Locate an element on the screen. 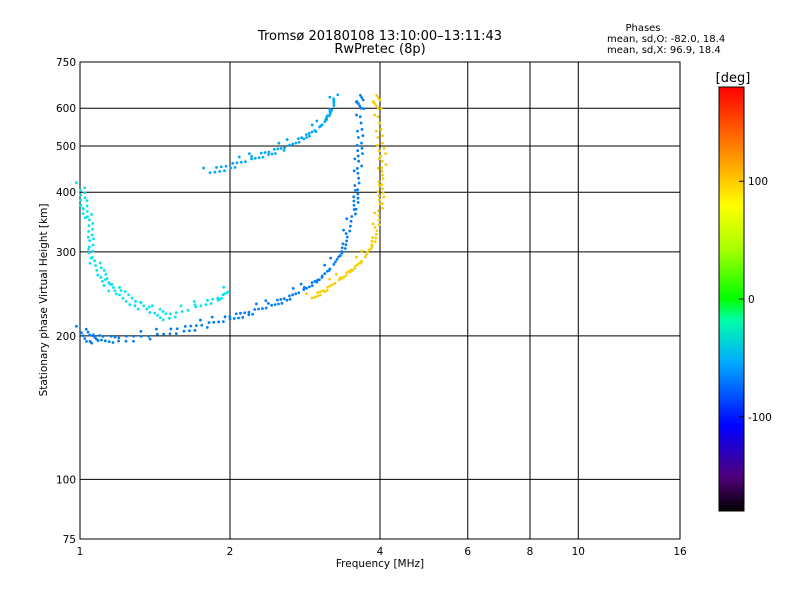 The width and height of the screenshot is (800, 604). stats-heading: Phases is located at coordinates (642, 28).